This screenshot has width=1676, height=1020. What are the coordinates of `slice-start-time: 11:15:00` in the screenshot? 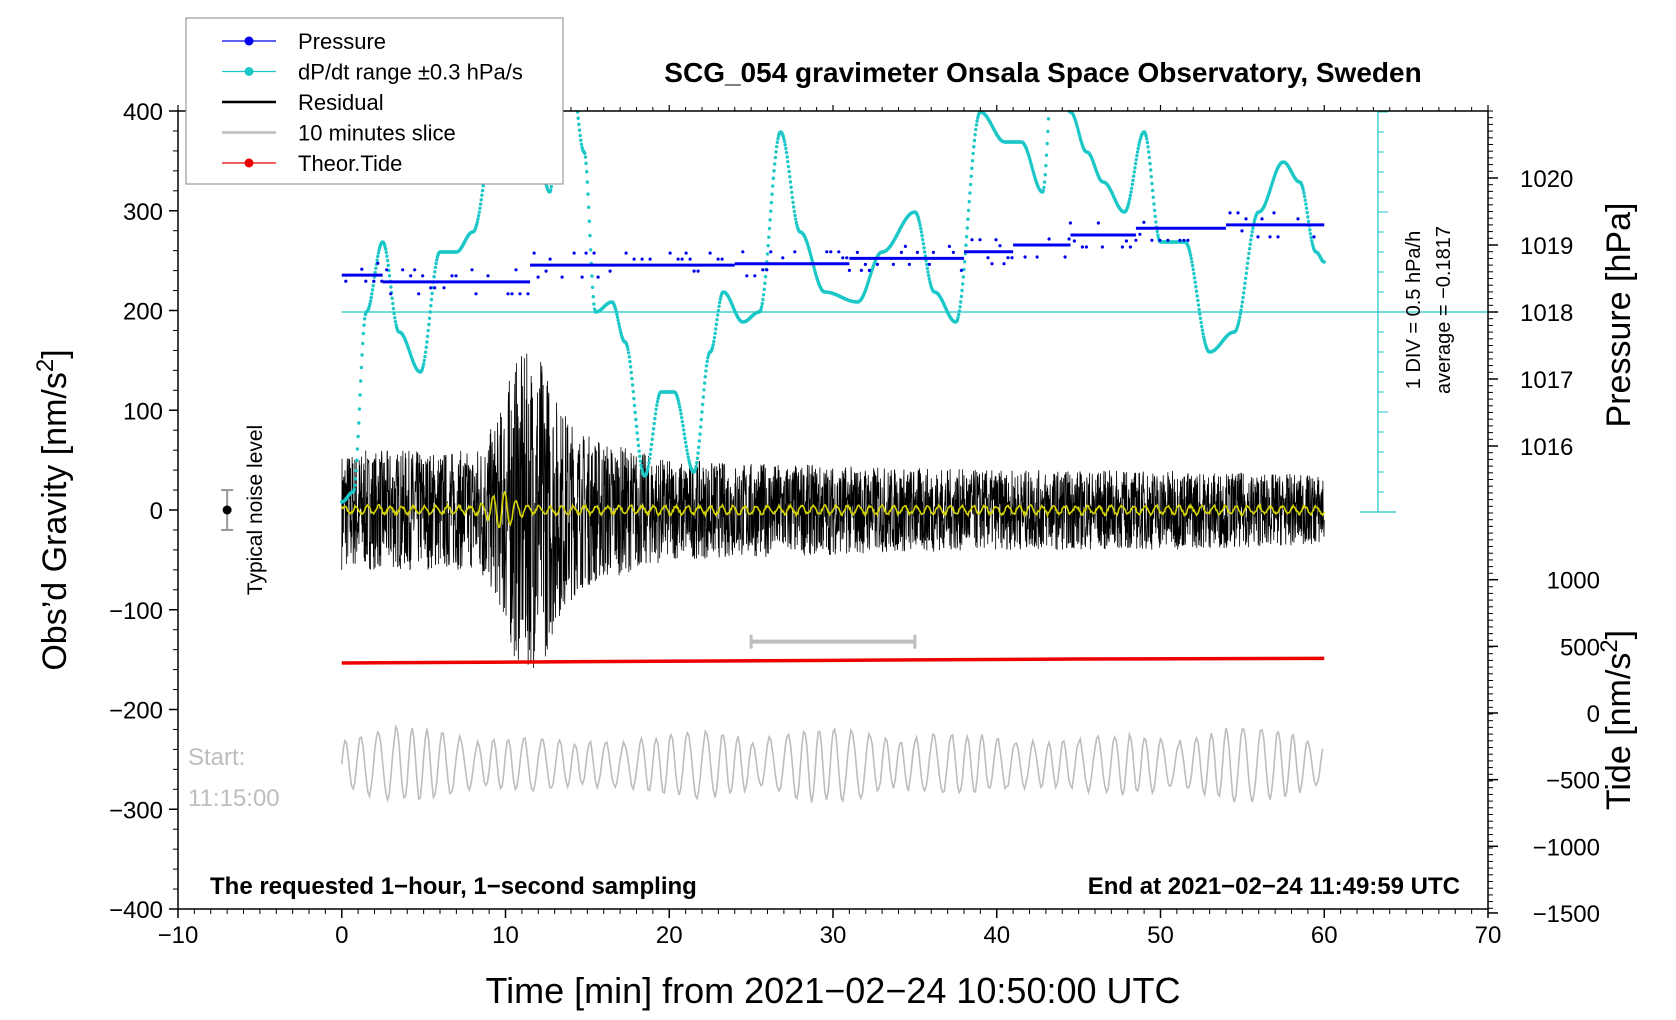 It's located at (234, 798).